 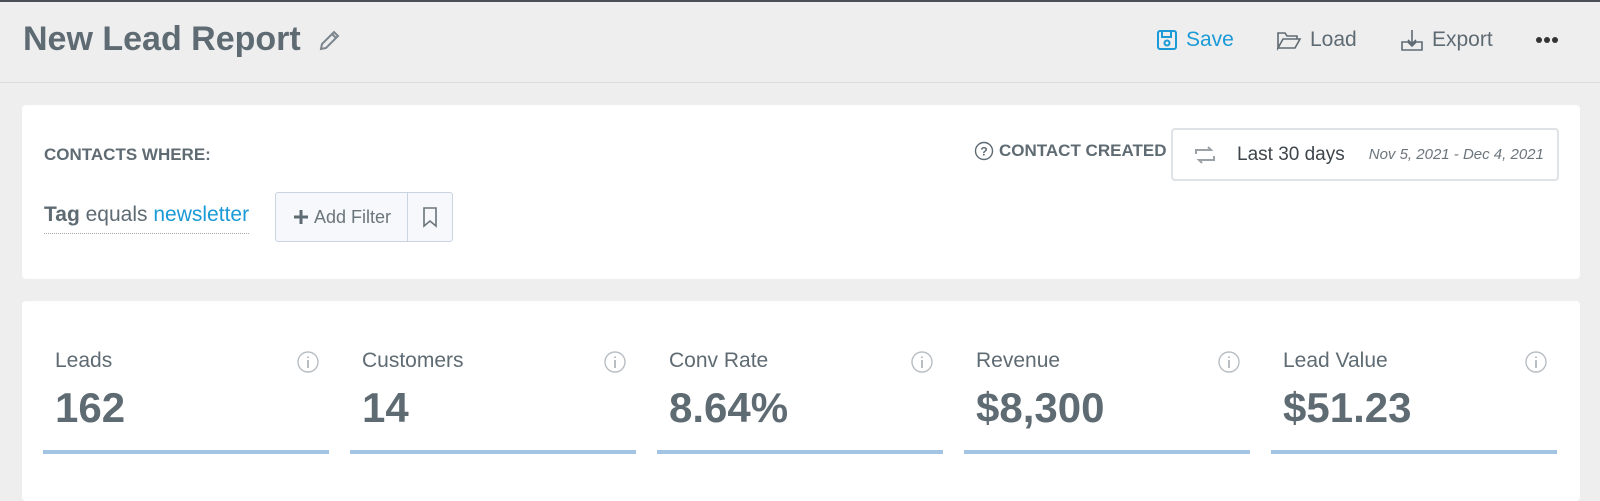 I want to click on metric-value: 162, so click(x=90, y=407).